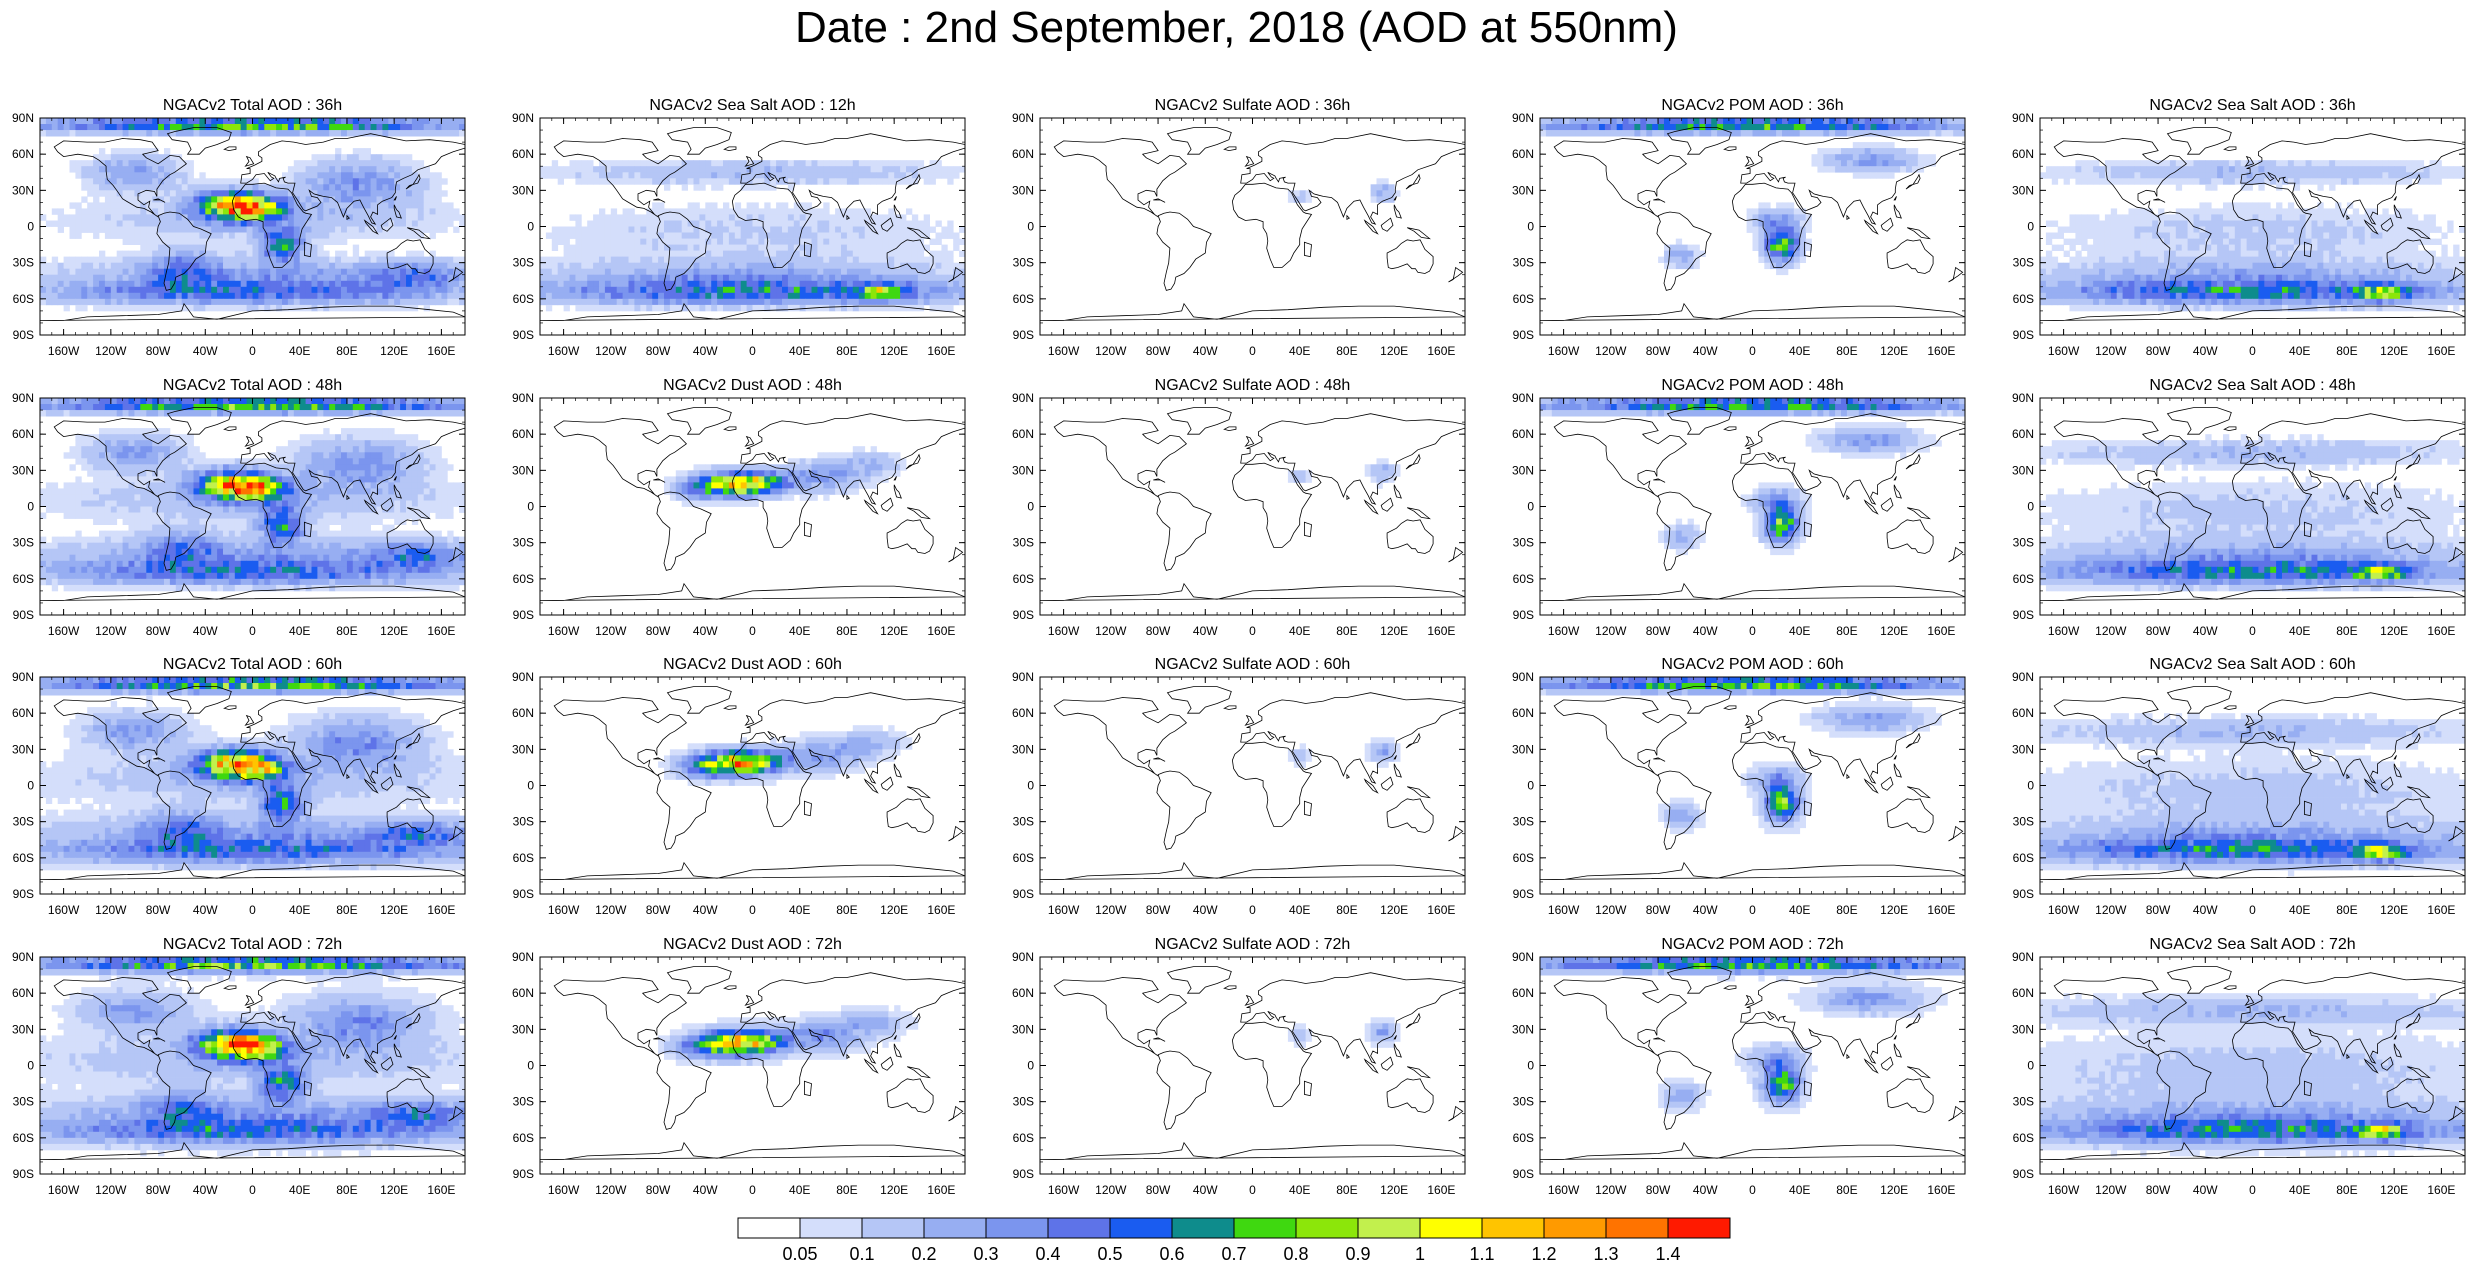 This screenshot has height=1261, width=2473. What do you see at coordinates (252, 664) in the screenshot?
I see `panel-title: NGACv2 Total AOD : 60h` at bounding box center [252, 664].